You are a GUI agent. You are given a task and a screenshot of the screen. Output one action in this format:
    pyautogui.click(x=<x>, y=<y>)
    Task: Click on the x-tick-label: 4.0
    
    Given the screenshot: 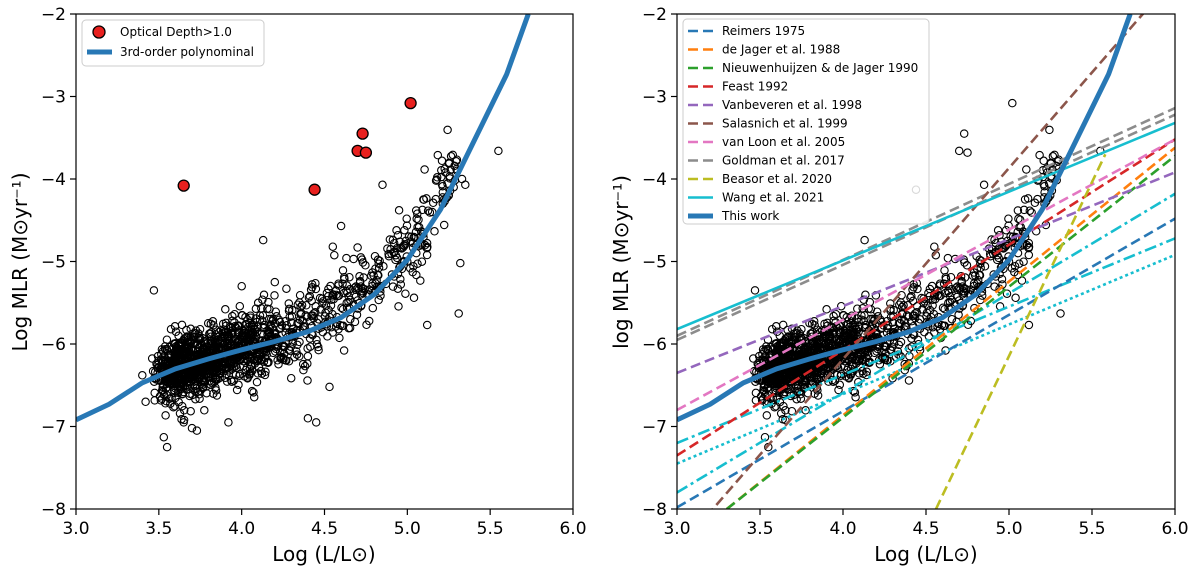 What is the action you would take?
    pyautogui.click(x=842, y=529)
    